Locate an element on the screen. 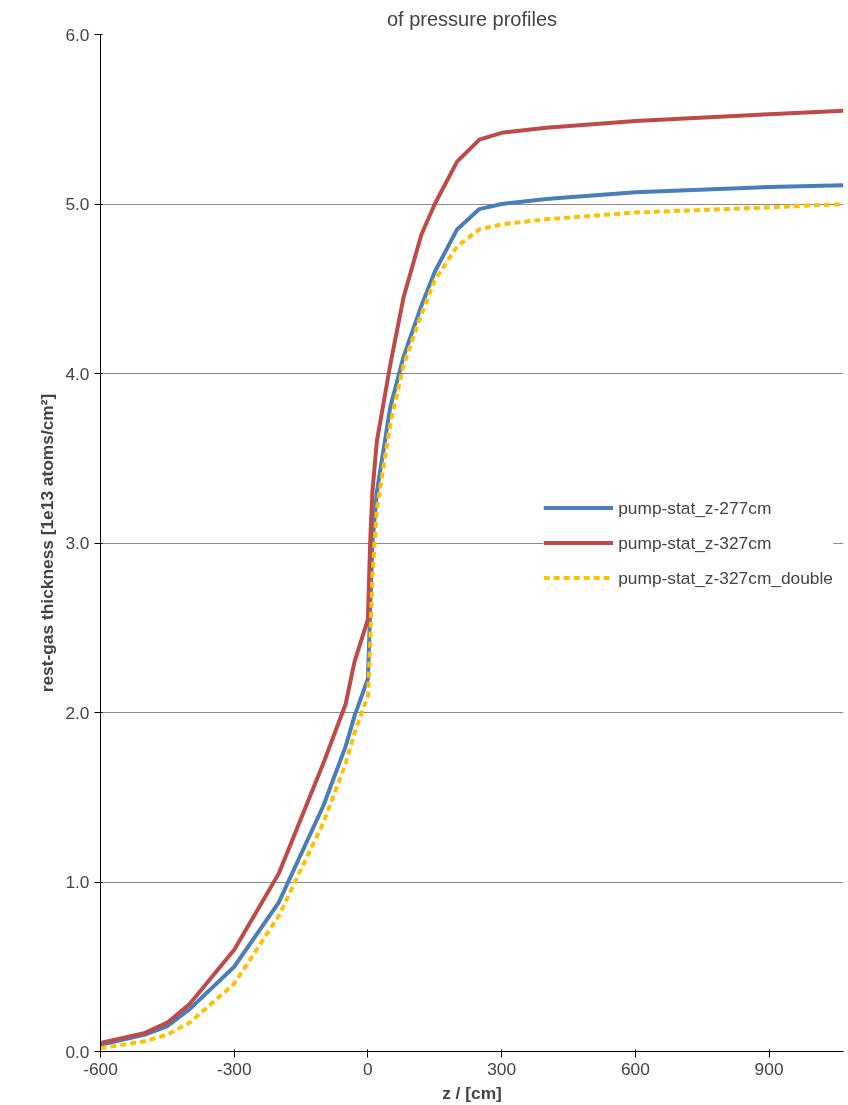 The image size is (848, 1105). x-axis-title: z / [cm] is located at coordinates (472, 1092).